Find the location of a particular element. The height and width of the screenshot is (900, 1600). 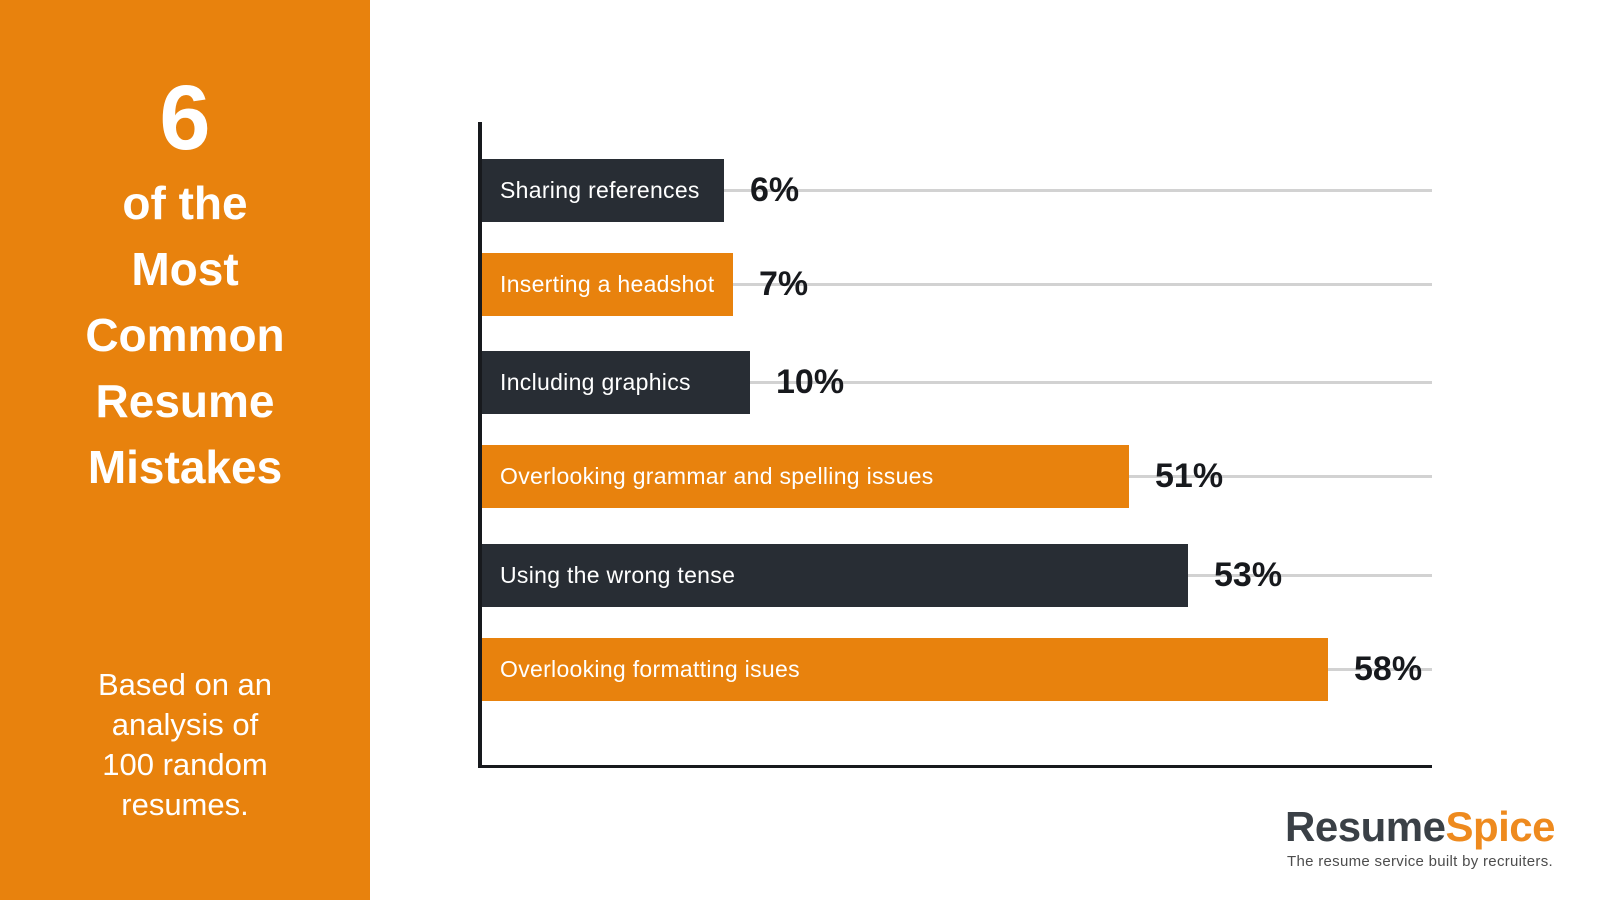

bar-value: 58% is located at coordinates (1388, 669).